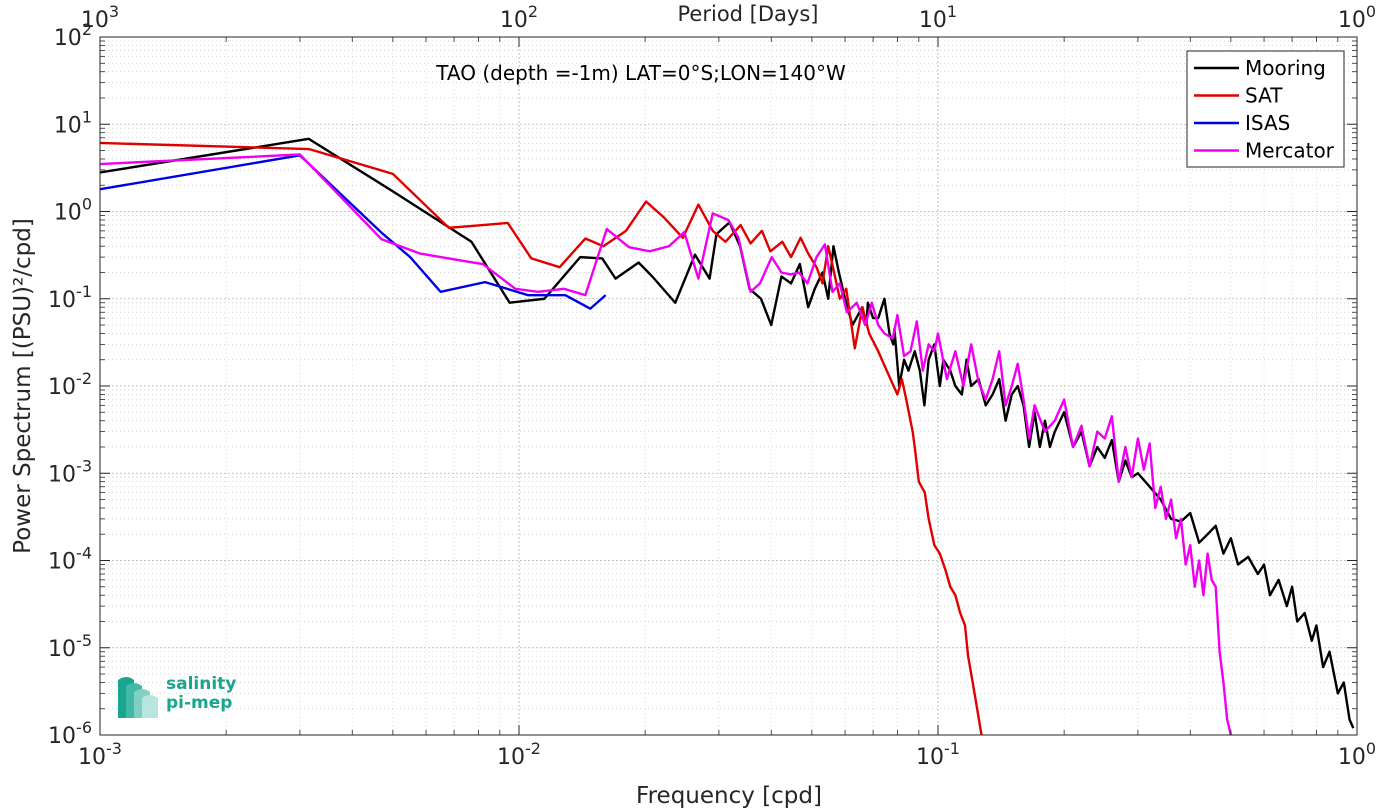 The width and height of the screenshot is (1383, 809). Describe the element at coordinates (138, 697) in the screenshot. I see `logo-waves-icon` at that location.